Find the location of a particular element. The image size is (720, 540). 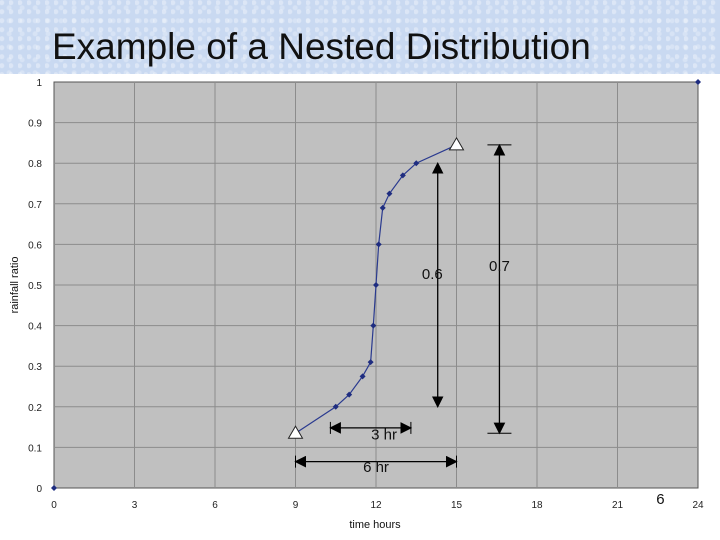

y-tick-label: 0.2 is located at coordinates (35, 408).